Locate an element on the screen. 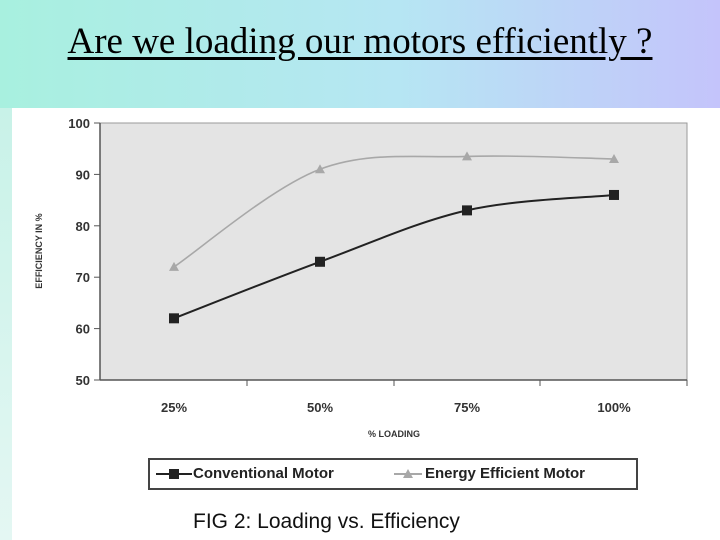 The height and width of the screenshot is (540, 720). legend-swatches is located at coordinates (289, 474).